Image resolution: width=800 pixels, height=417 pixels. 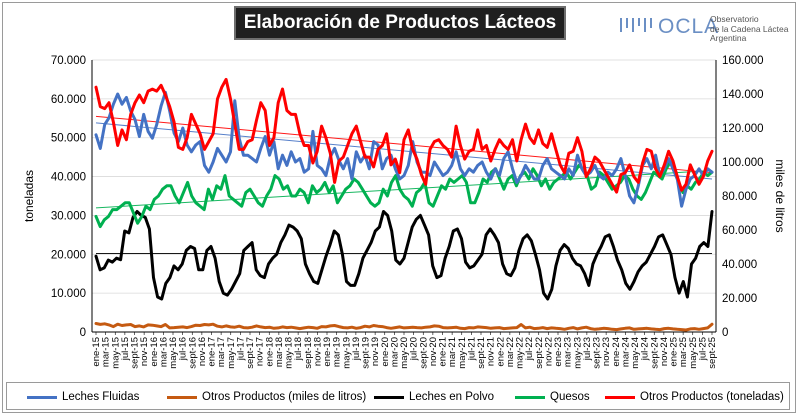 What do you see at coordinates (725, 333) in the screenshot?
I see `y-right-tick-label: 0` at bounding box center [725, 333].